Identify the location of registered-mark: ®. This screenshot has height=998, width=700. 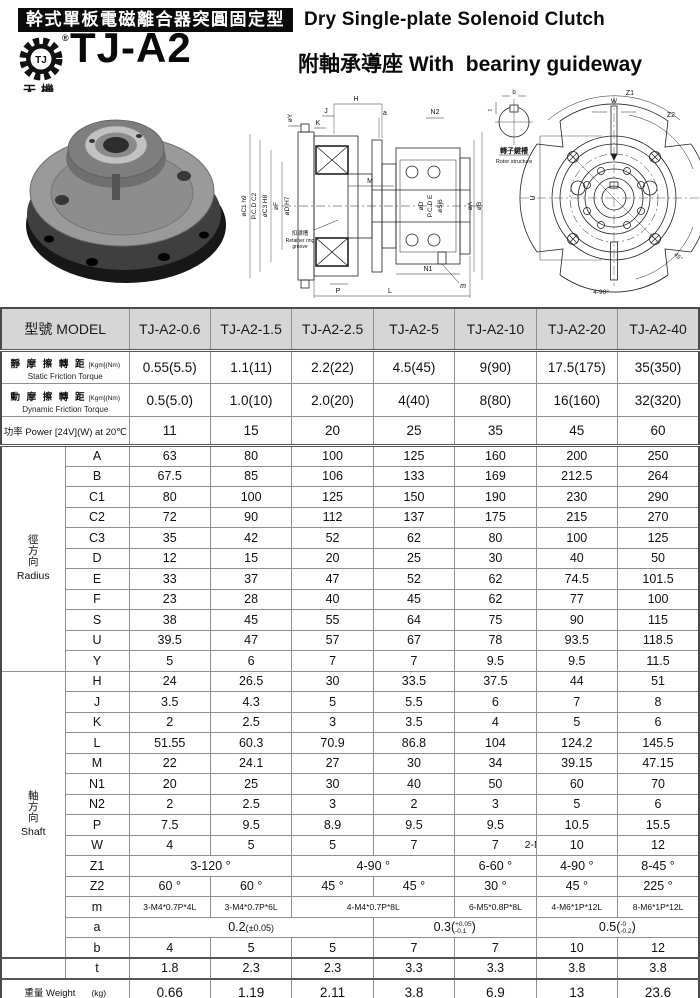
(65, 38).